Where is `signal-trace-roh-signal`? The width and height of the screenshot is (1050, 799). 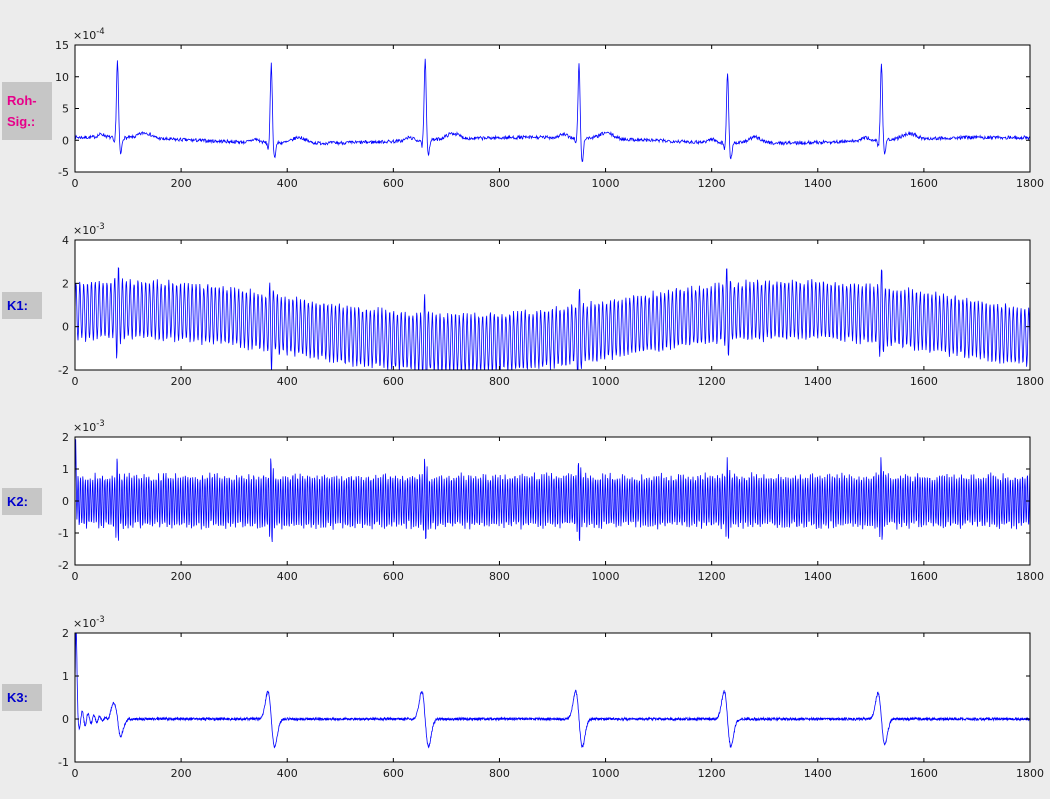 signal-trace-roh-signal is located at coordinates (552, 110).